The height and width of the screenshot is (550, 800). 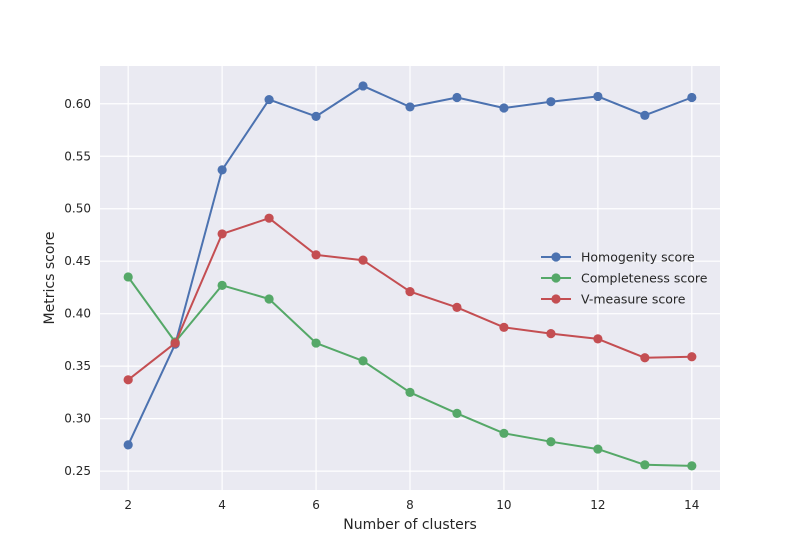 I want to click on x-tick-label: 4, so click(x=222, y=505).